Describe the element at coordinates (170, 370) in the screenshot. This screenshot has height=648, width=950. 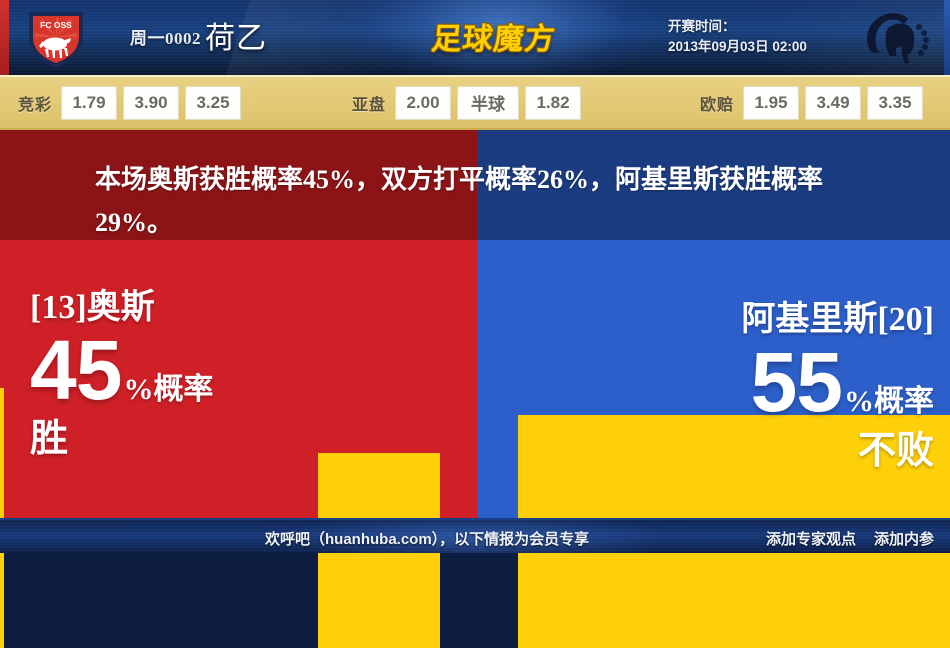
I see `home-probability-row: 45 %概率` at that location.